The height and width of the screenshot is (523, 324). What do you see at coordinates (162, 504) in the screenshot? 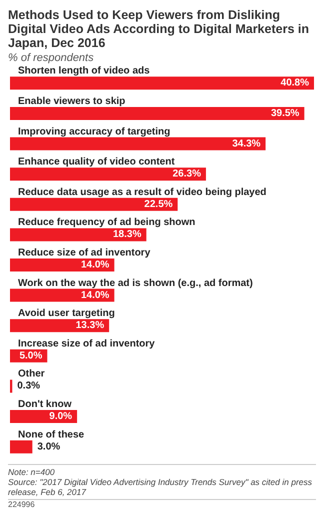
I see `text: 224996` at bounding box center [162, 504].